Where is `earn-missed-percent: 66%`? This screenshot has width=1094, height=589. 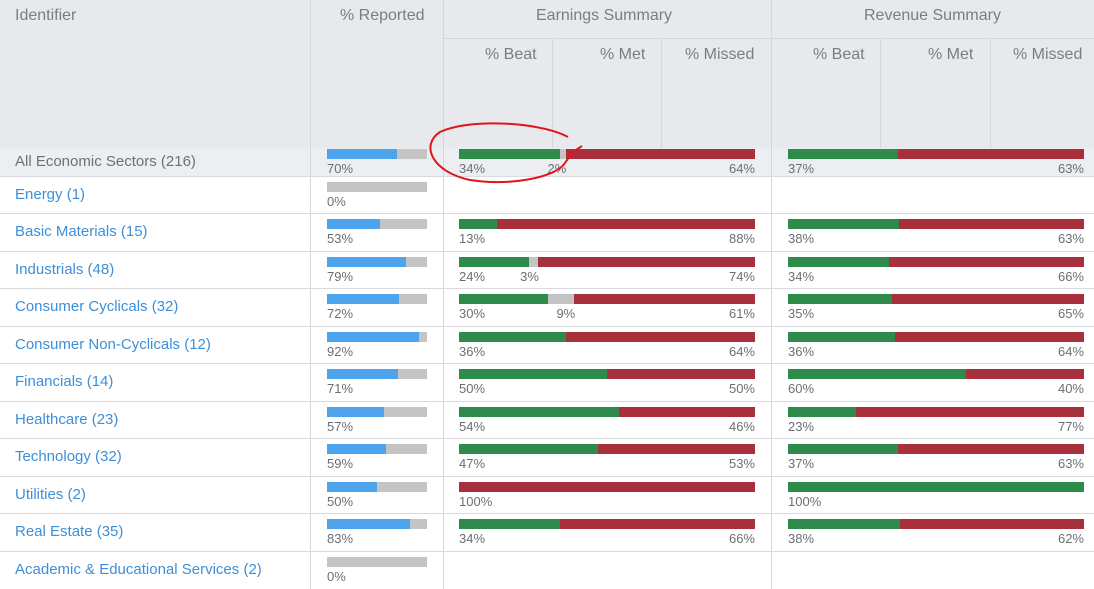 earn-missed-percent: 66% is located at coordinates (741, 538).